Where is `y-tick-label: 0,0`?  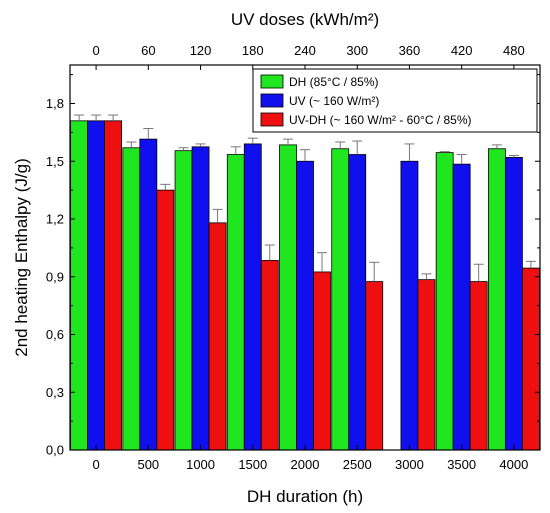
y-tick-label: 0,0 is located at coordinates (55, 450).